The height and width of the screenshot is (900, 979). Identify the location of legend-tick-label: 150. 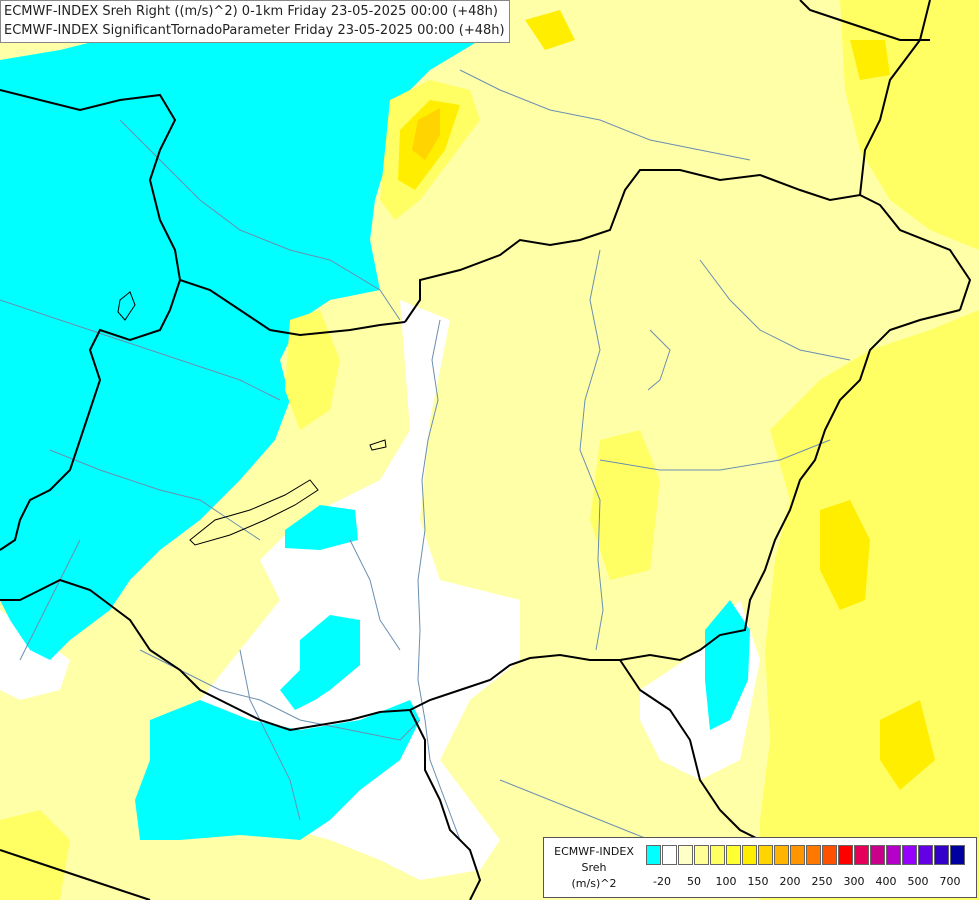
(758, 881).